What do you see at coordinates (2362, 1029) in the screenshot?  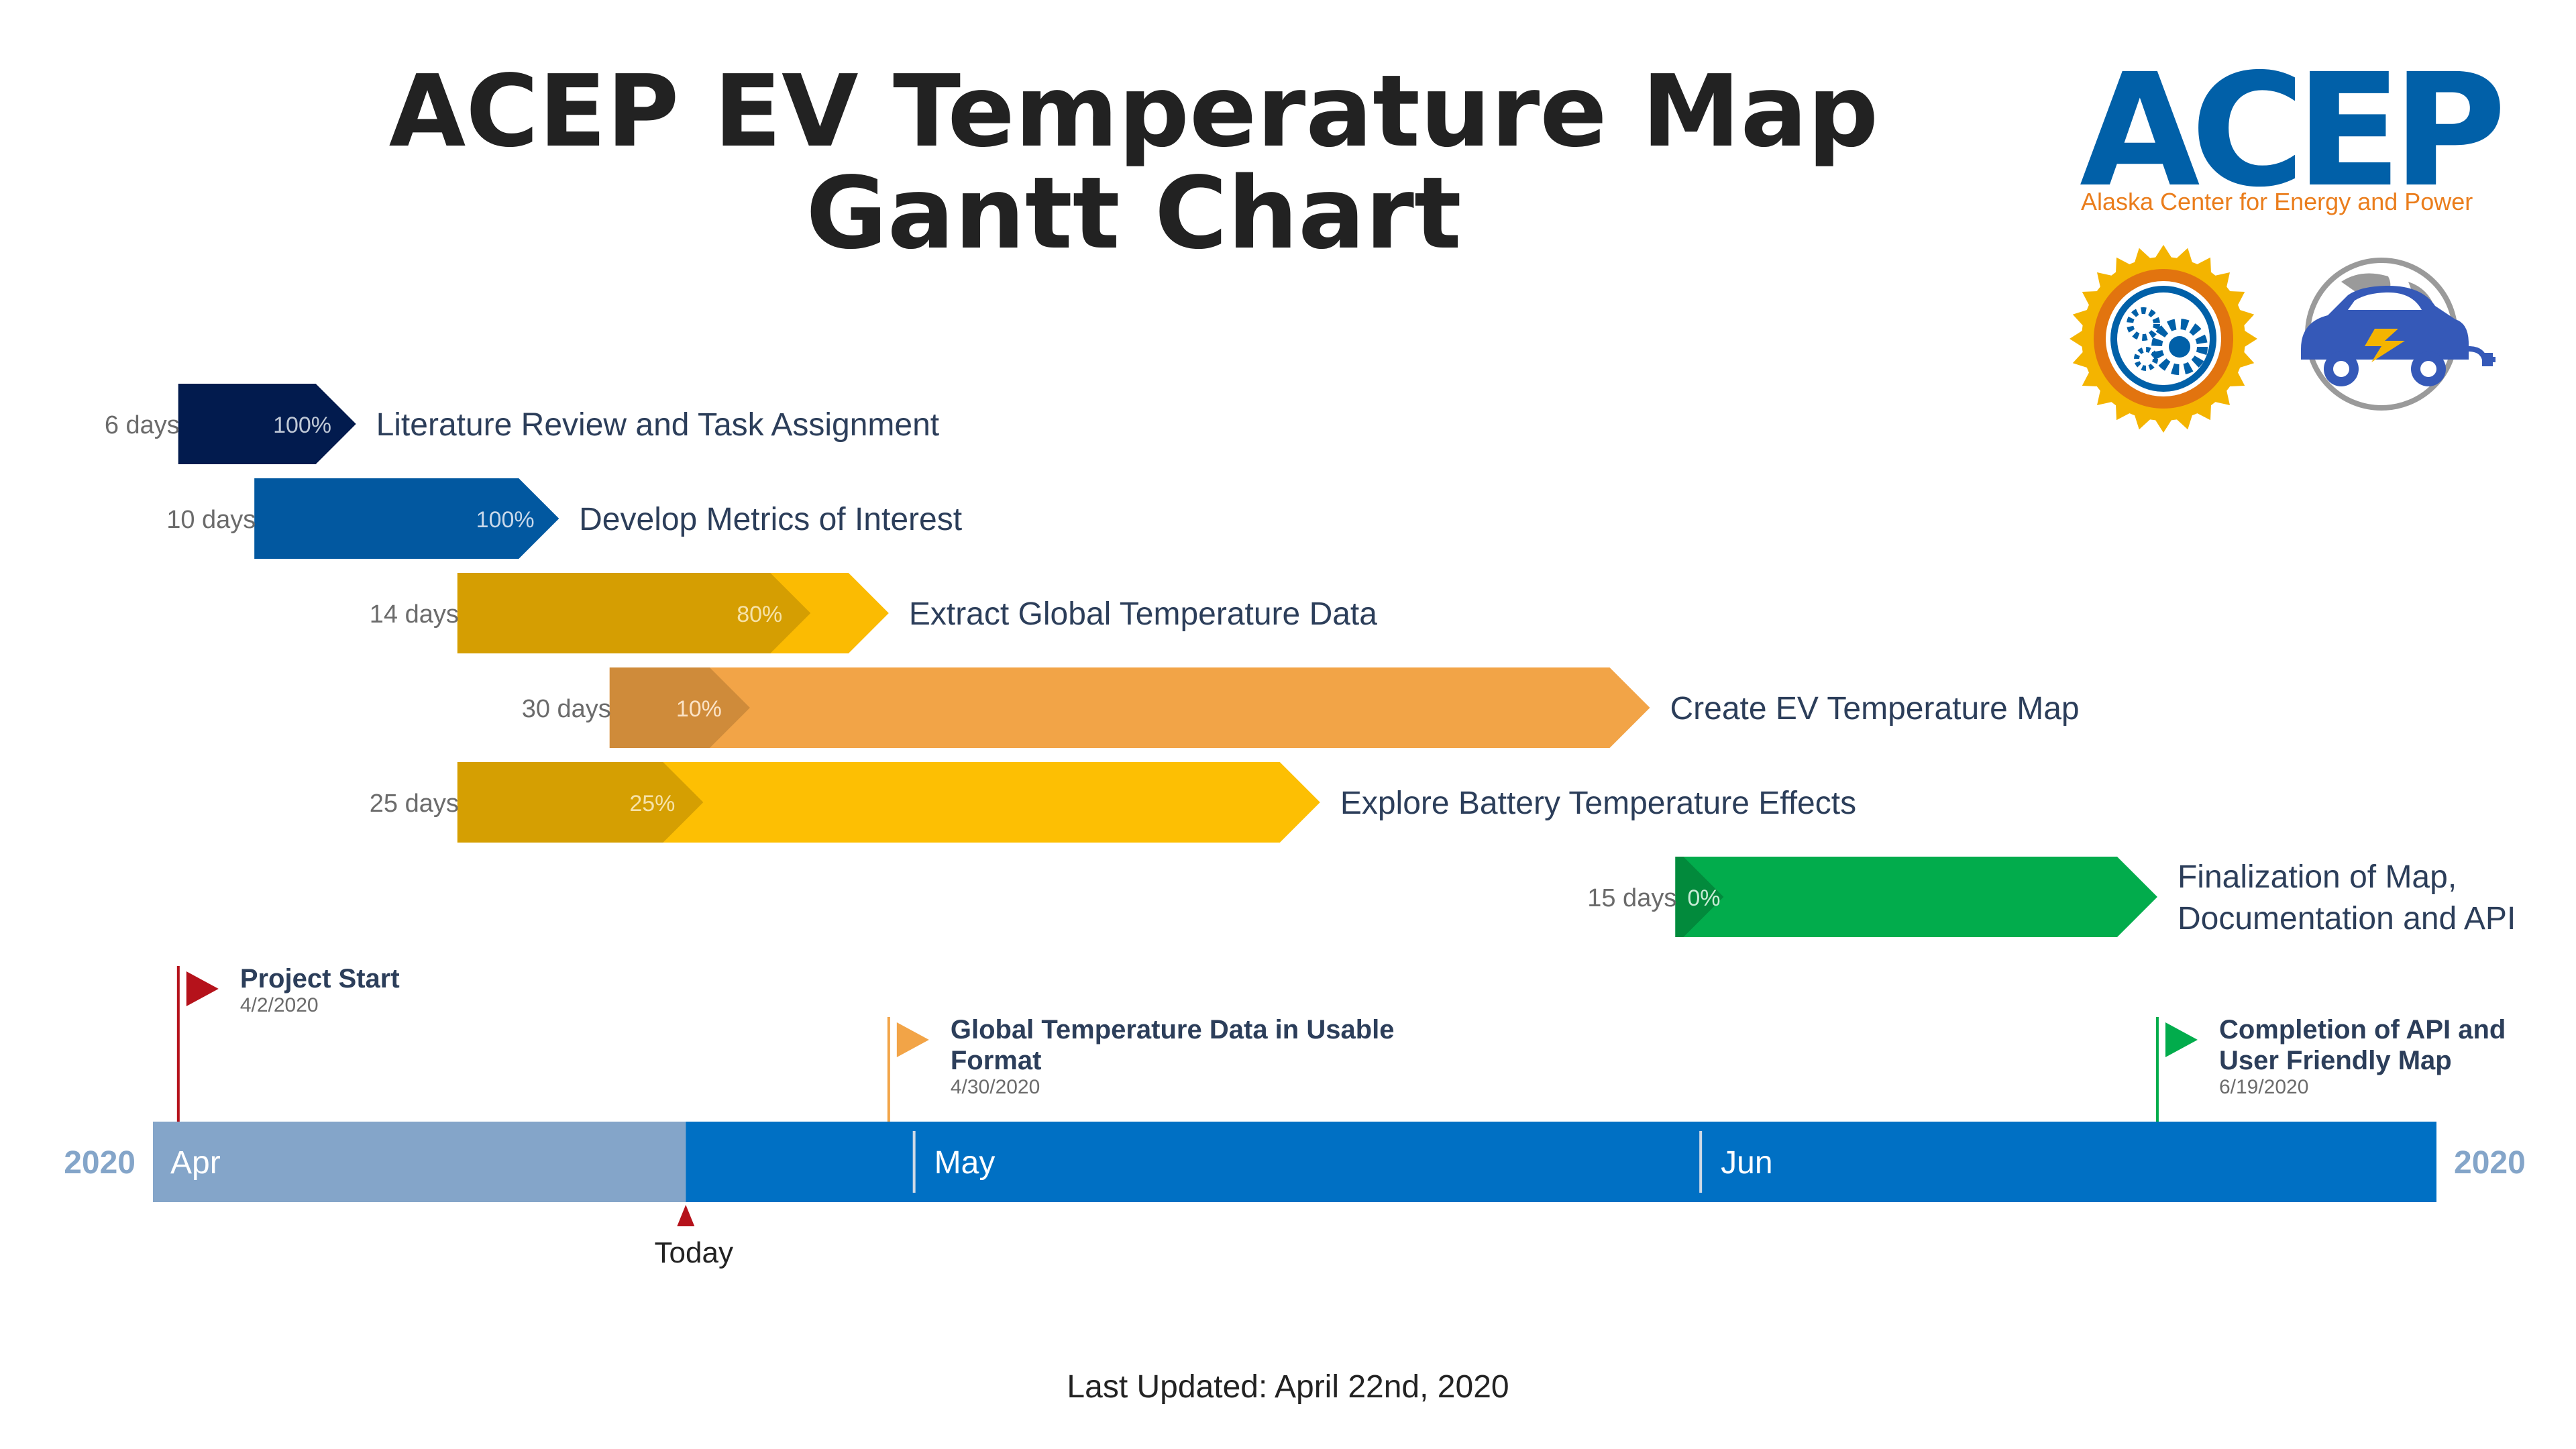 I see `milestone-title: Completion of API and` at bounding box center [2362, 1029].